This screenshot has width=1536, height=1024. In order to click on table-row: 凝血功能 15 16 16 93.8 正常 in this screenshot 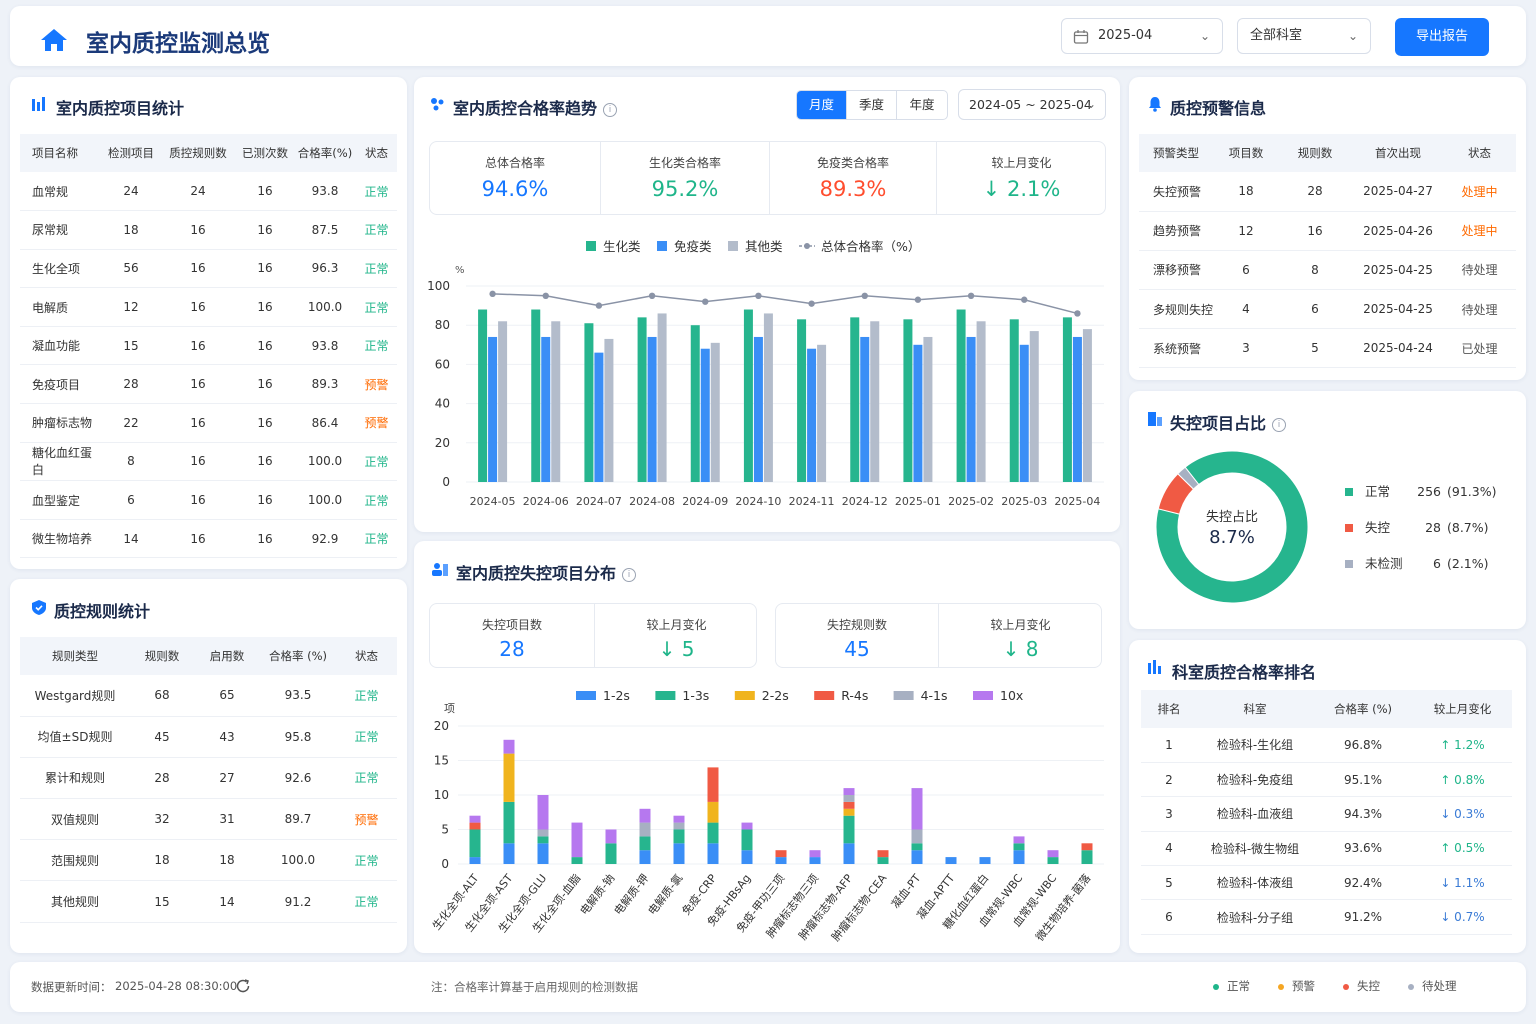, I will do `click(208, 346)`.